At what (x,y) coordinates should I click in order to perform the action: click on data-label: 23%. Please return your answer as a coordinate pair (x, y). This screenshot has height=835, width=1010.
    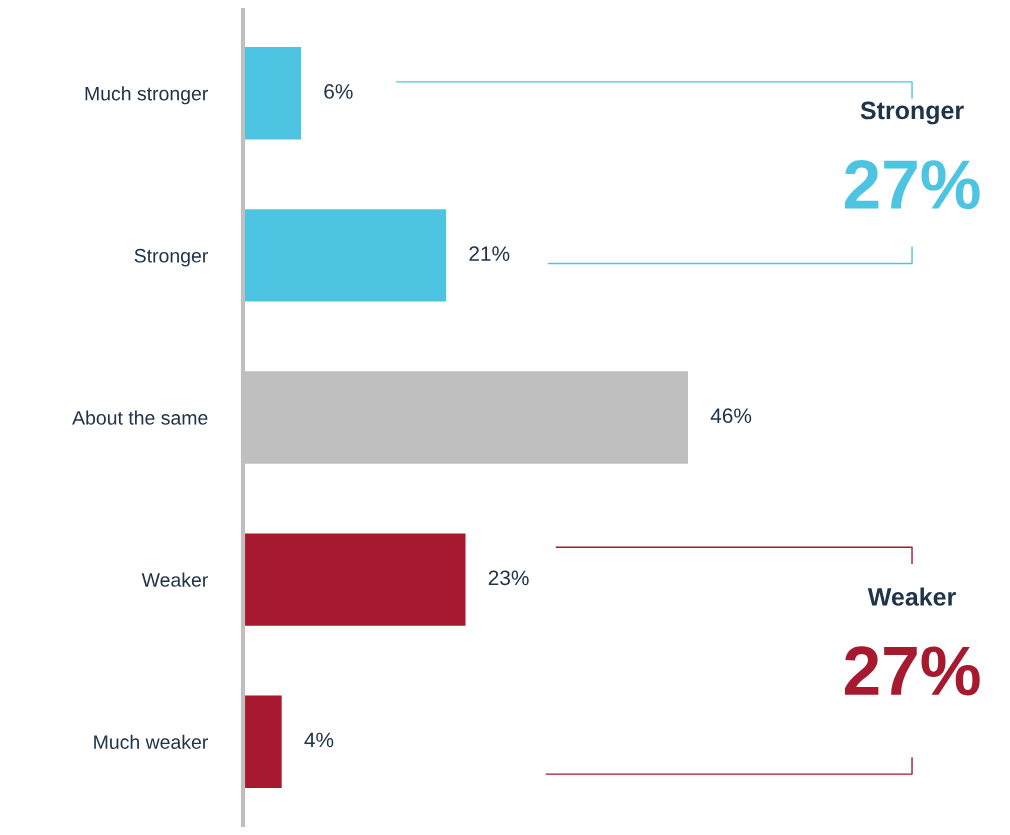
    Looking at the image, I should click on (508, 578).